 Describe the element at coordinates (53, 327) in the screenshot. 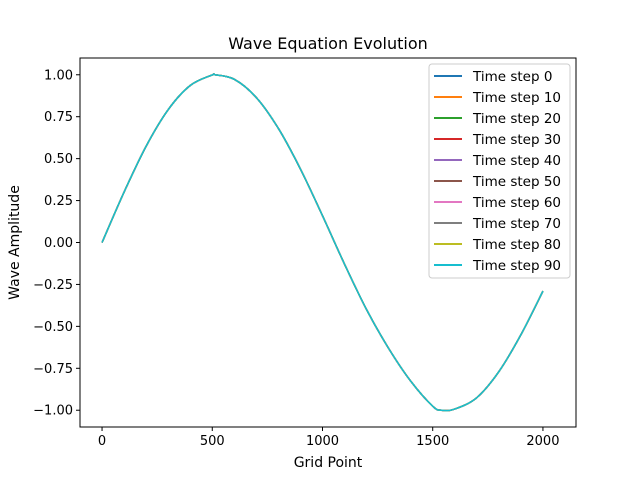

I see `y-tick-label: −0.50` at that location.